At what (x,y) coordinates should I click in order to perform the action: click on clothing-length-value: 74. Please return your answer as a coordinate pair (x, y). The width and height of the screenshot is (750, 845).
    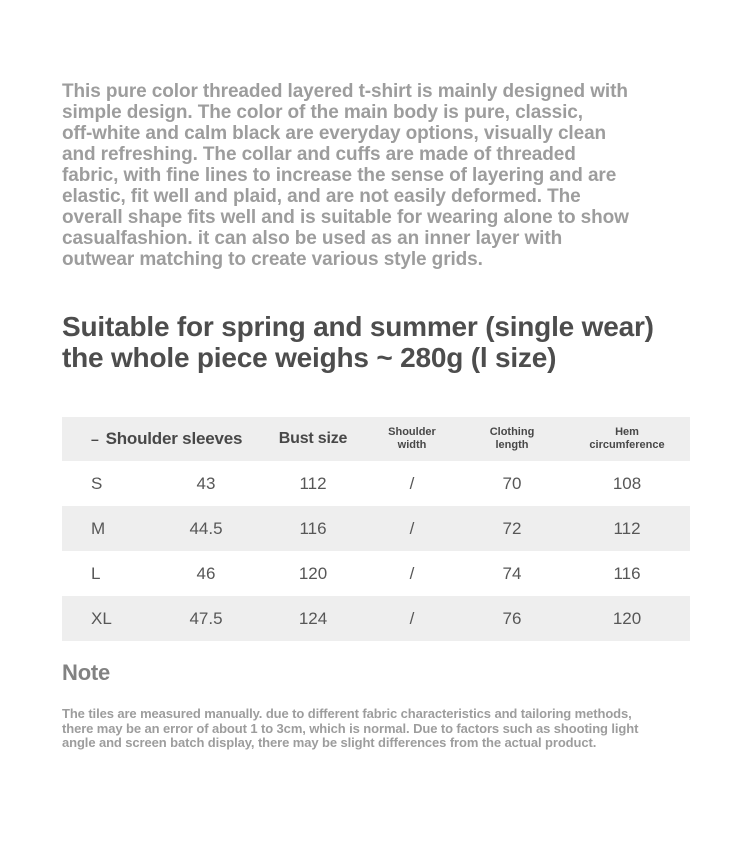
    Looking at the image, I should click on (512, 573).